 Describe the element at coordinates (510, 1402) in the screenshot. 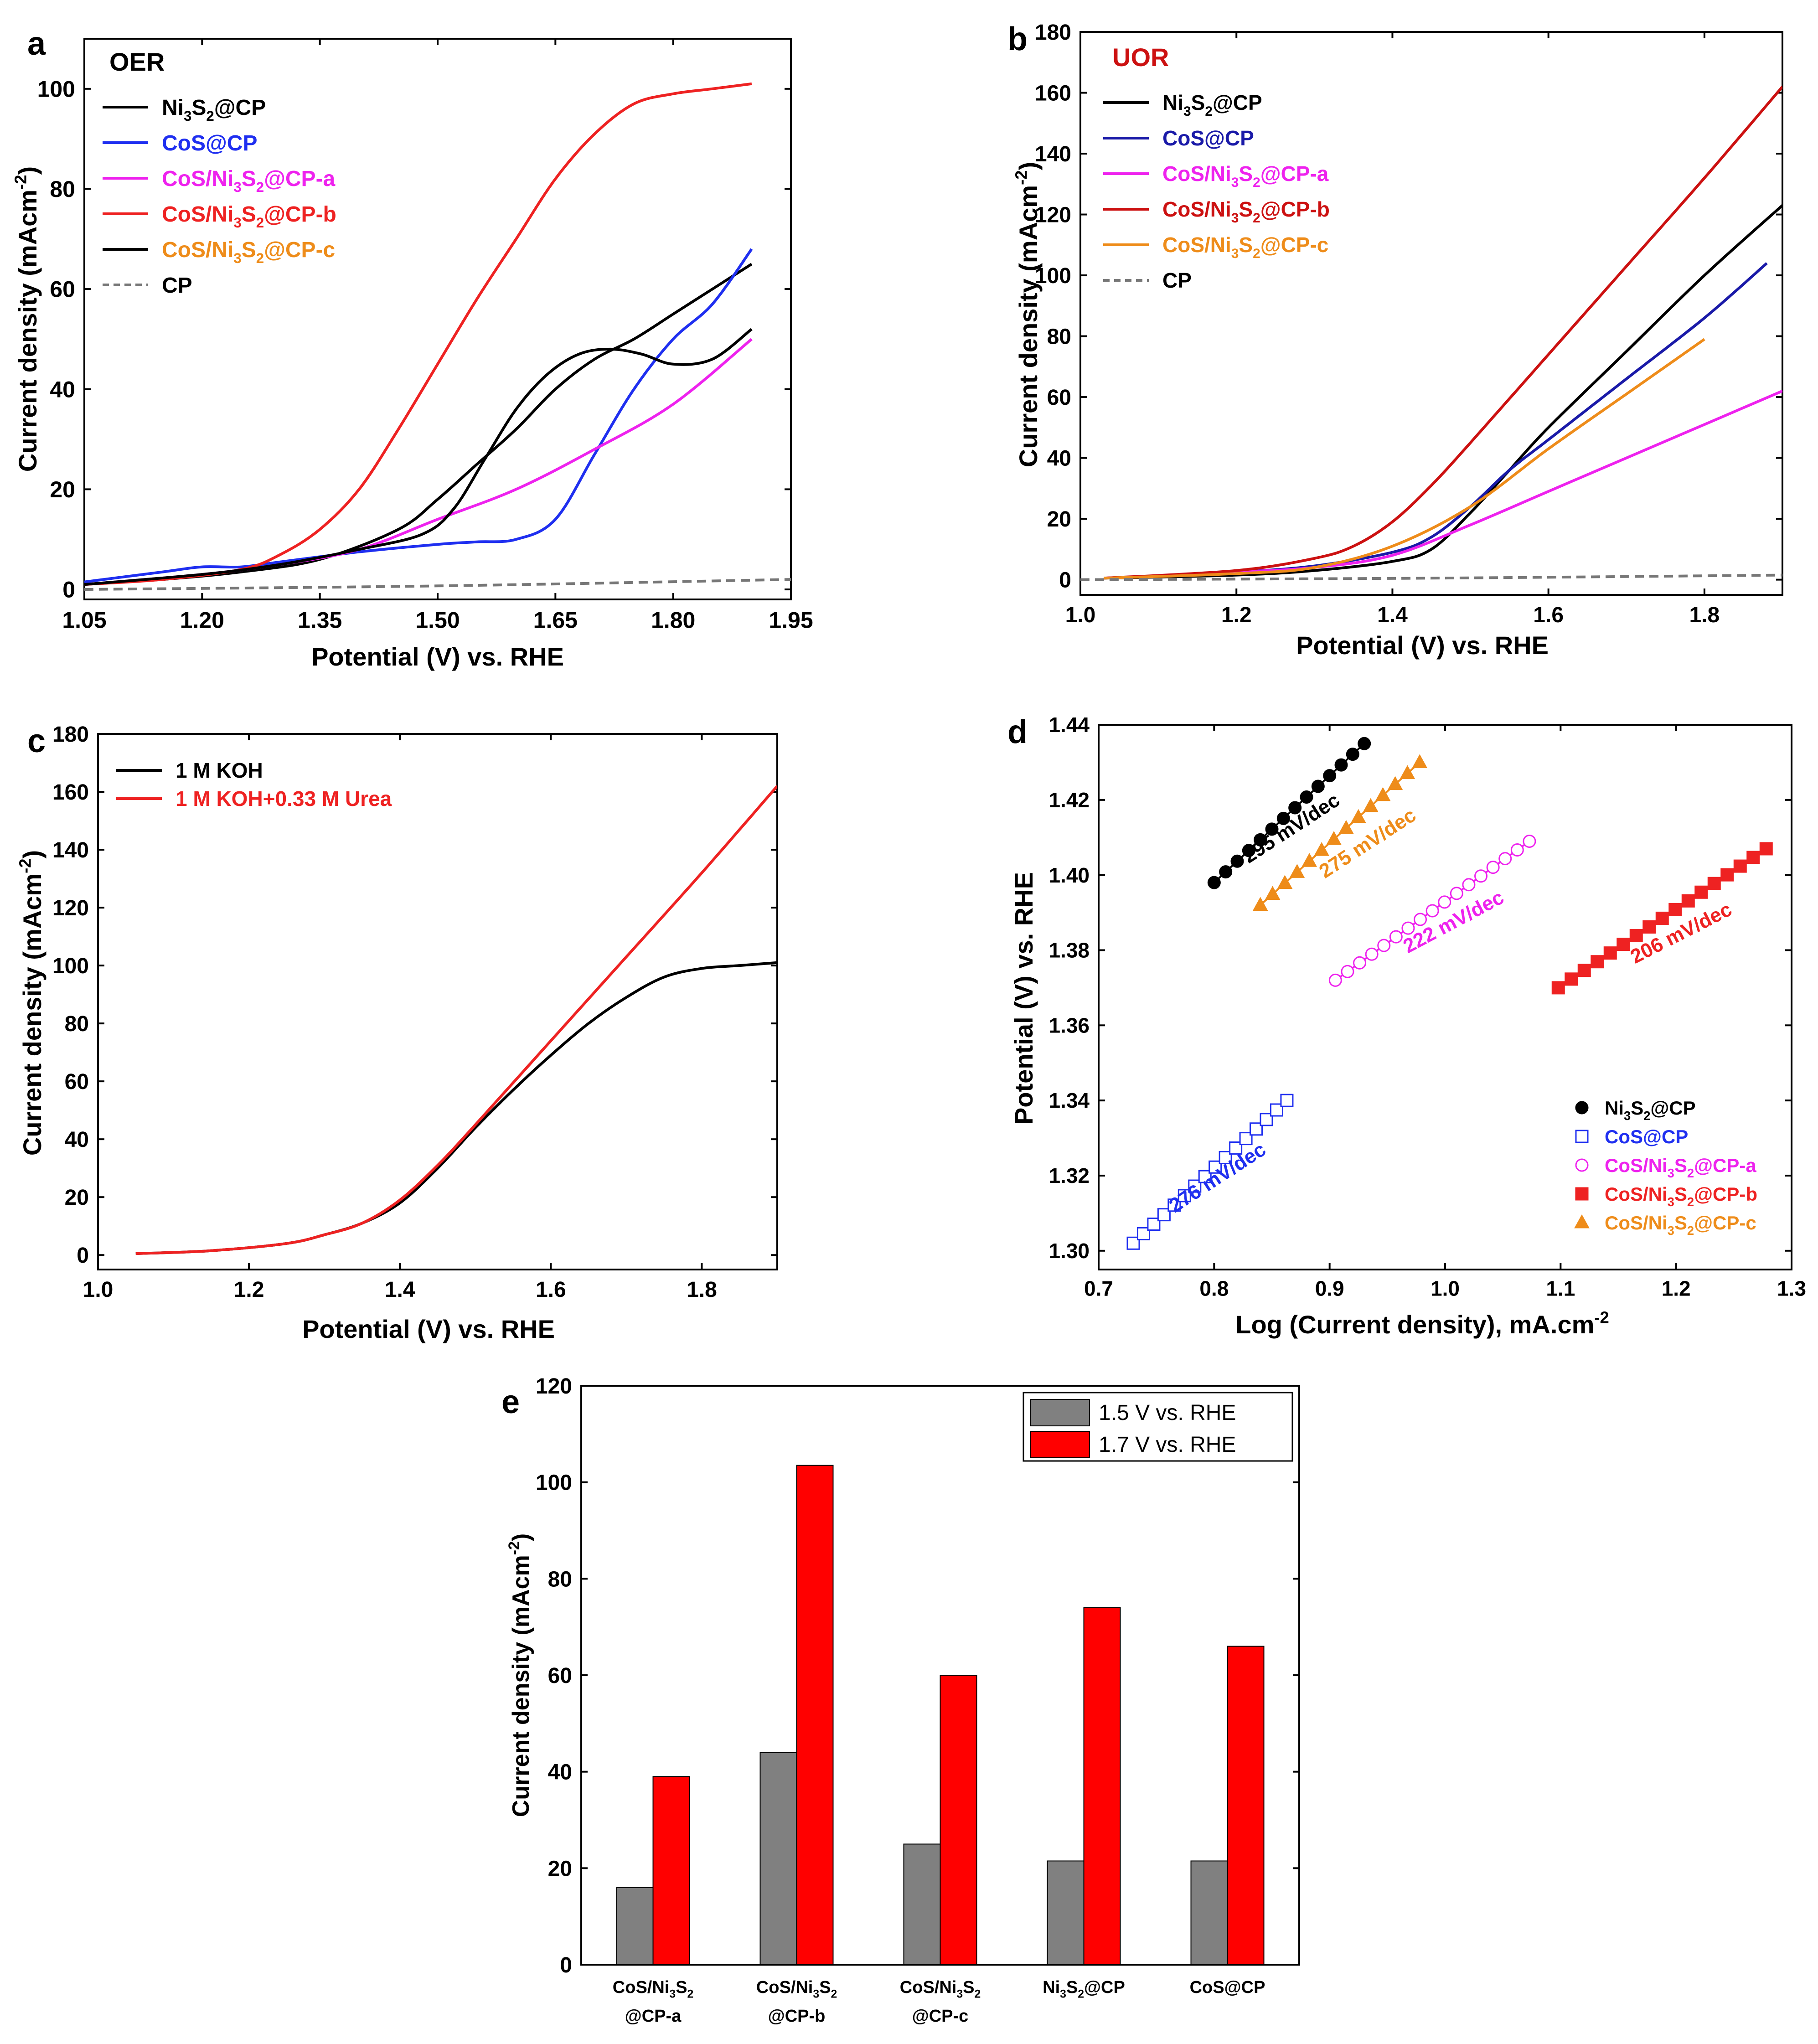

I see `panel-label-e: e` at that location.